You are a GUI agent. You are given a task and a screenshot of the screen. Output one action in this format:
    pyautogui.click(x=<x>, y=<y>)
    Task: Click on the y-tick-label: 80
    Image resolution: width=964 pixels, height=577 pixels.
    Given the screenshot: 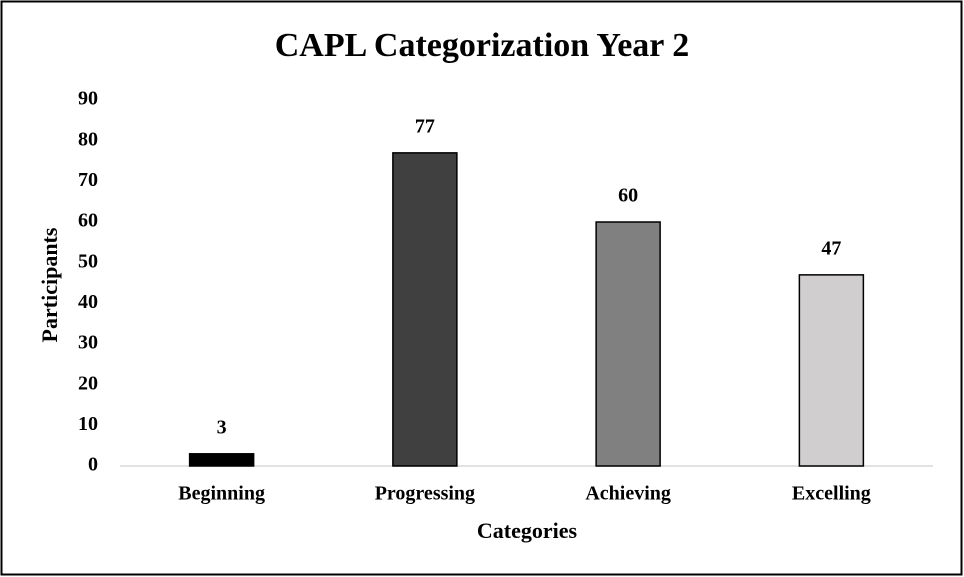 What is the action you would take?
    pyautogui.click(x=88, y=139)
    